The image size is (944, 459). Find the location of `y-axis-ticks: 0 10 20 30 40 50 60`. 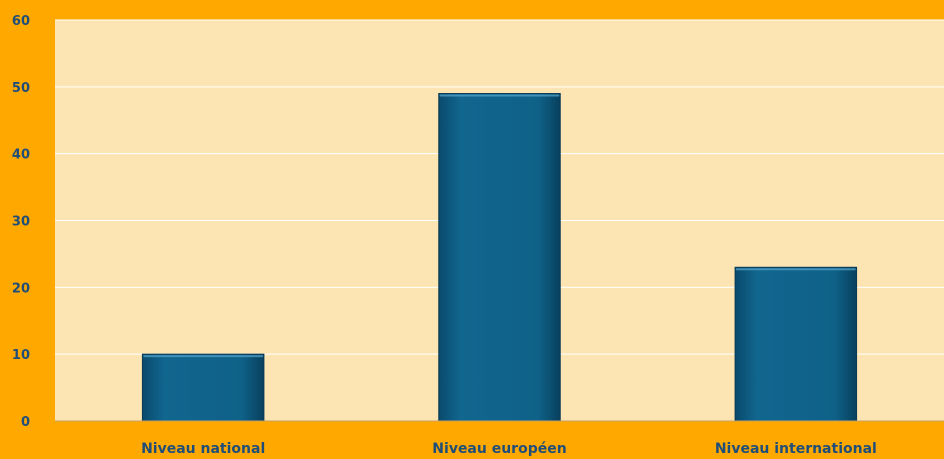

y-axis-ticks: 0 10 20 30 40 50 60 is located at coordinates (21, 222).